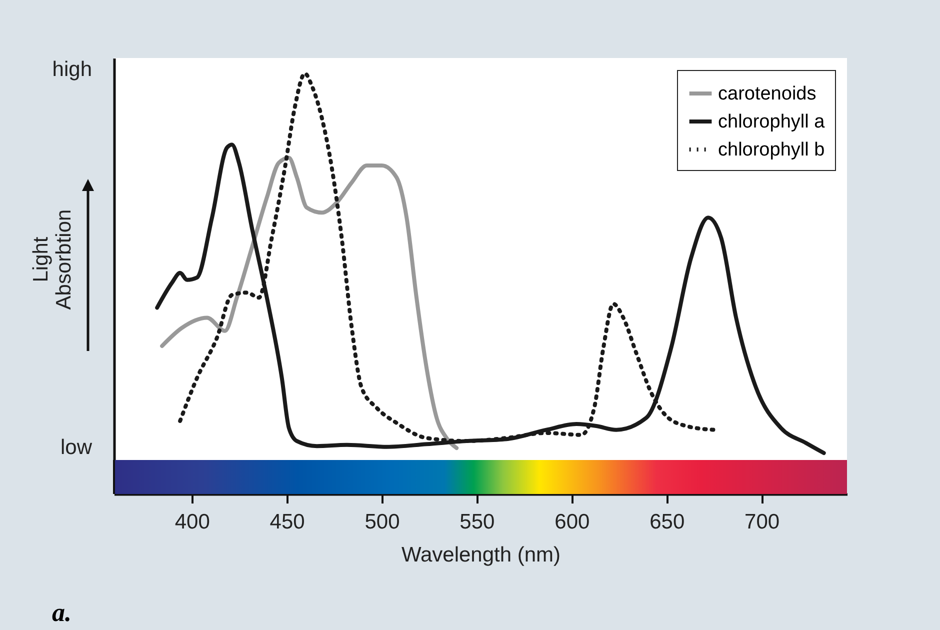 The width and height of the screenshot is (940, 630). Describe the element at coordinates (667, 522) in the screenshot. I see `x-tick-label: 650` at that location.